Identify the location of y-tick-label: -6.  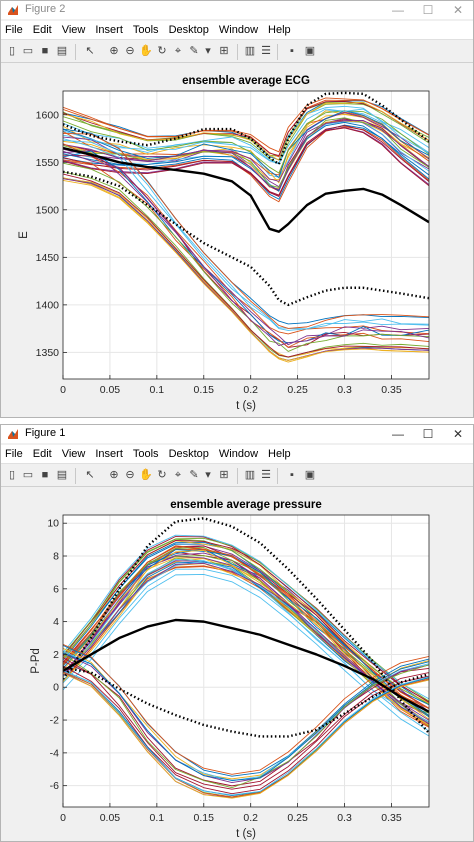
(54, 786).